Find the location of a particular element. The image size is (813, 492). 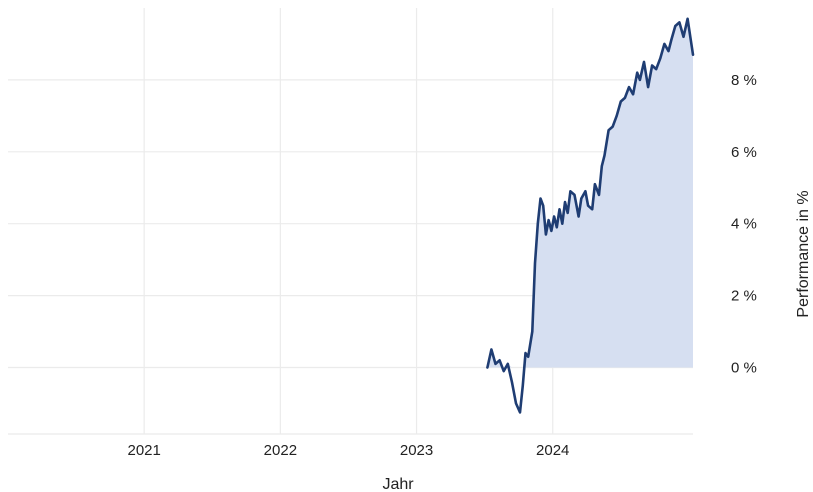

x-tick-label: 2024 is located at coordinates (552, 450).